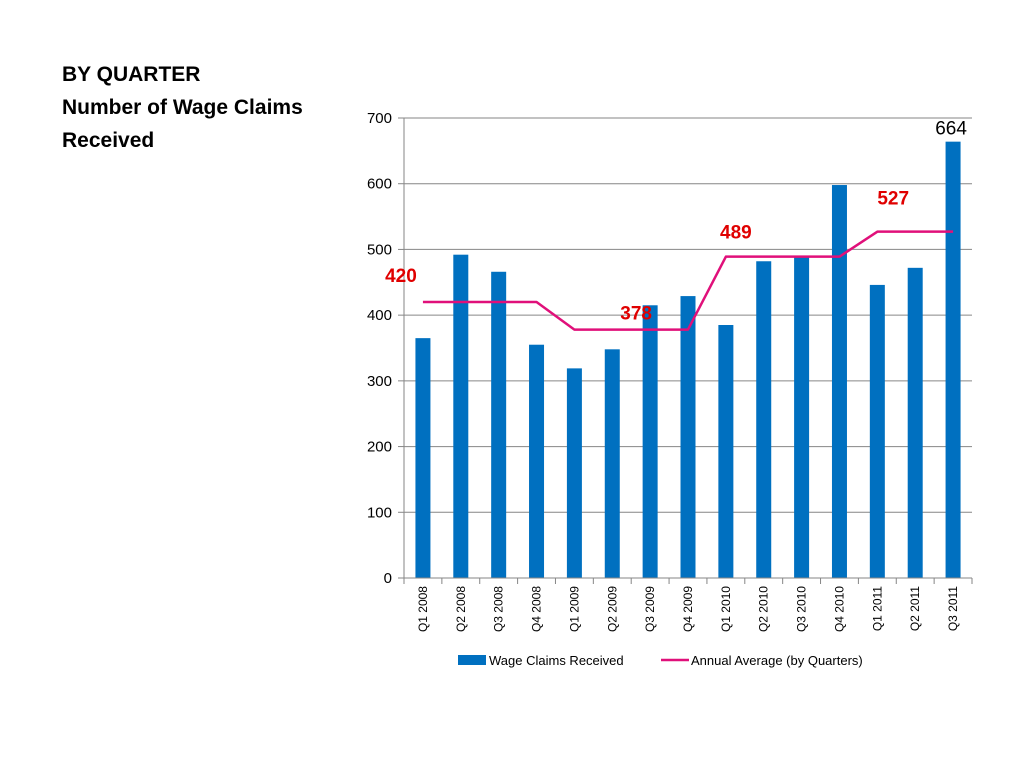 This screenshot has height=768, width=1024. Describe the element at coordinates (379, 118) in the screenshot. I see `y-tick-label: 700` at that location.